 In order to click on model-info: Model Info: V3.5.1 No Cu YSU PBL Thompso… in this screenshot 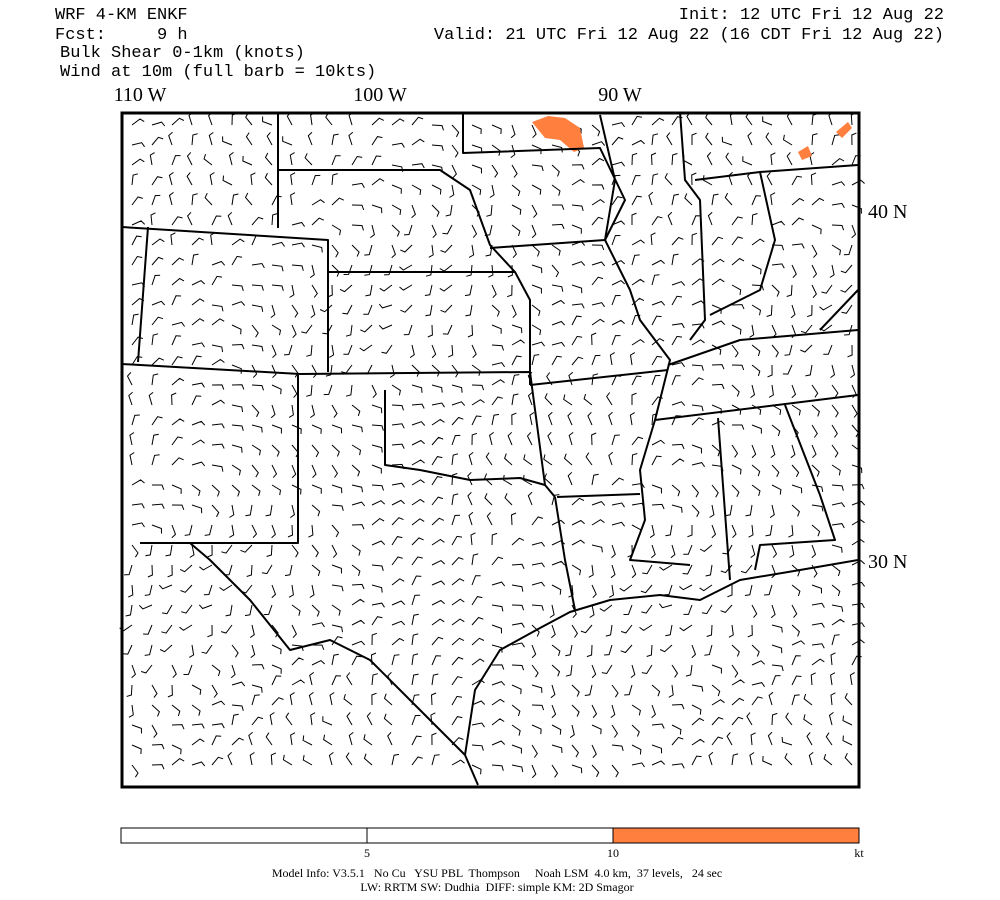, I will do `click(497, 873)`.